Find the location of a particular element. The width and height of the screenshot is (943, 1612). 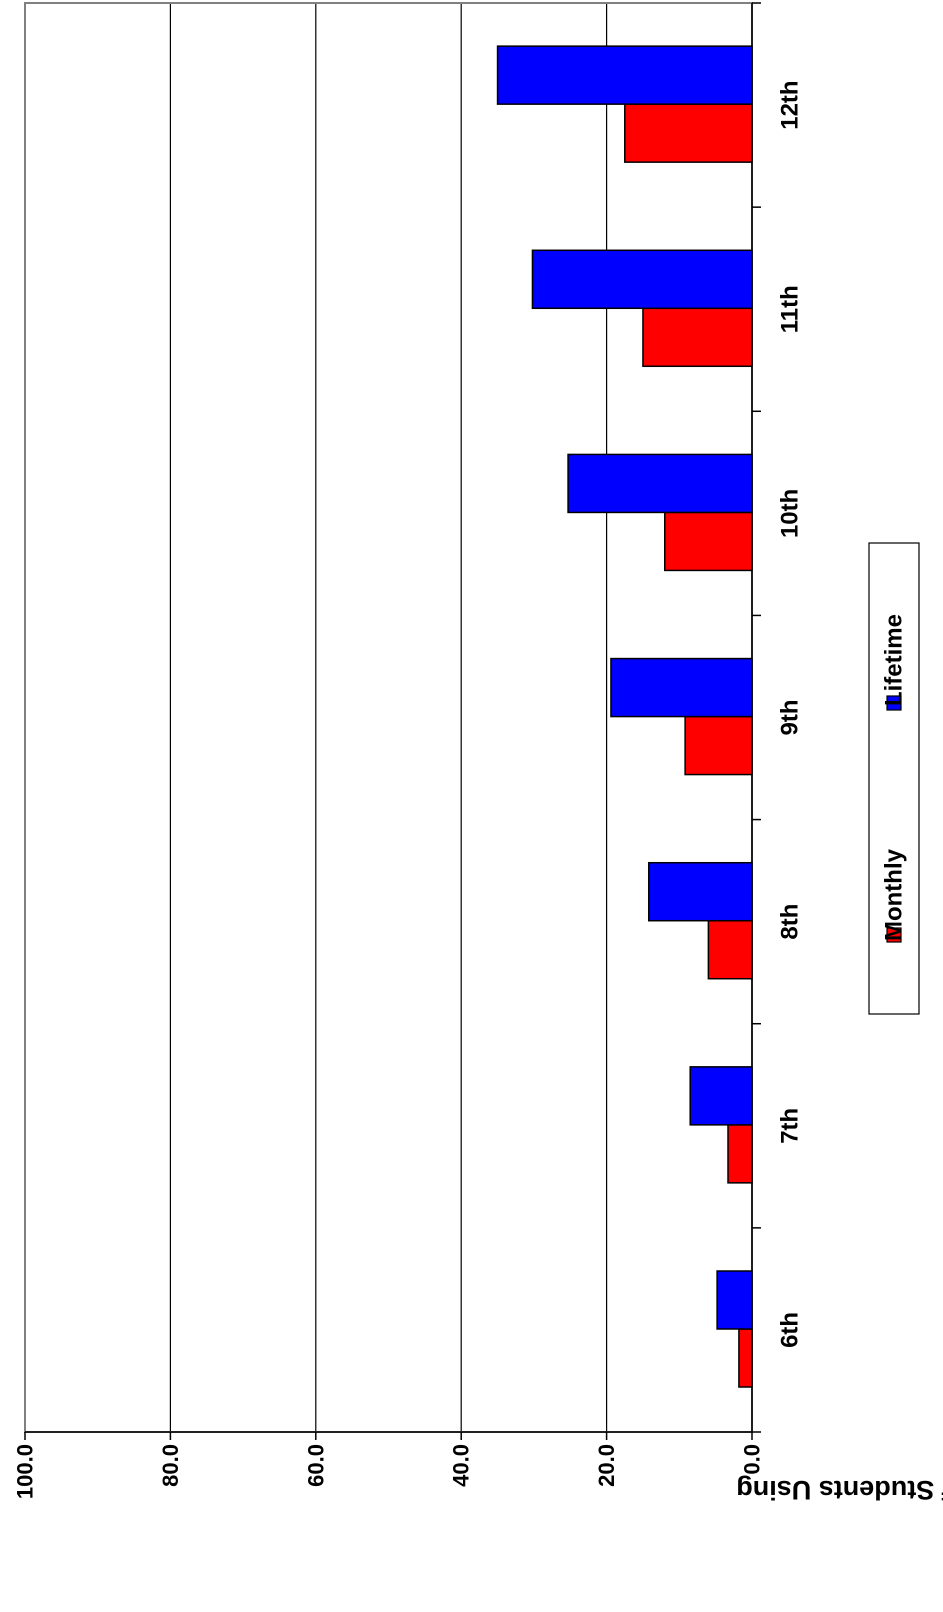

value-tick-label: 60.0 is located at coordinates (315, 1465).